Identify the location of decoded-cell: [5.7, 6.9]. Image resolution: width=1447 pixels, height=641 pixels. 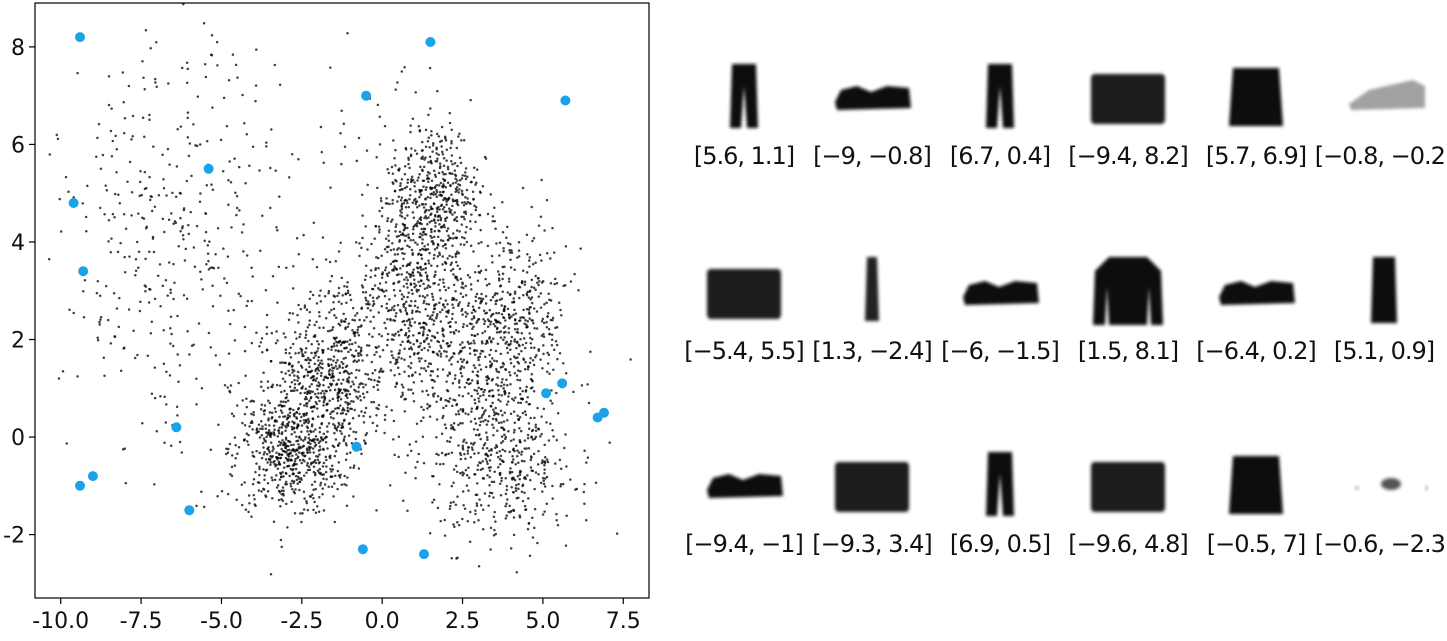
(1256, 115).